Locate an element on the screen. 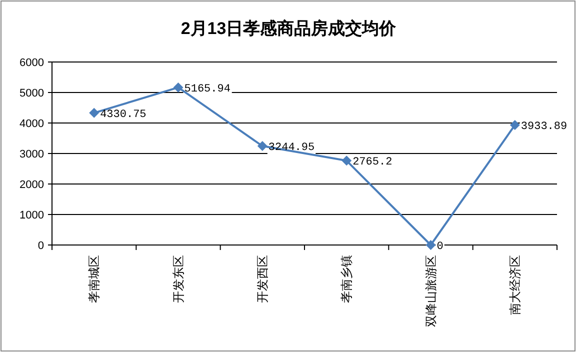 The height and width of the screenshot is (353, 577). x-tick-label: 双峰山旅游区 is located at coordinates (431, 291).